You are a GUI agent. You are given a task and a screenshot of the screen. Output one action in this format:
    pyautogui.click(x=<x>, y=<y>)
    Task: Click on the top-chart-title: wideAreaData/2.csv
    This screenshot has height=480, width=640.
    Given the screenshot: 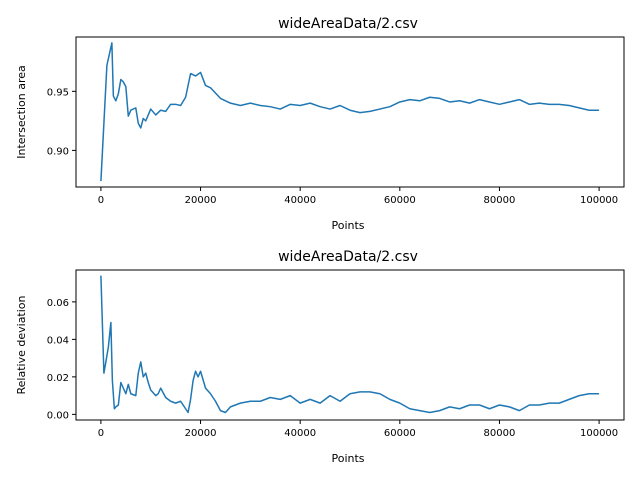 What is the action you would take?
    pyautogui.click(x=348, y=24)
    